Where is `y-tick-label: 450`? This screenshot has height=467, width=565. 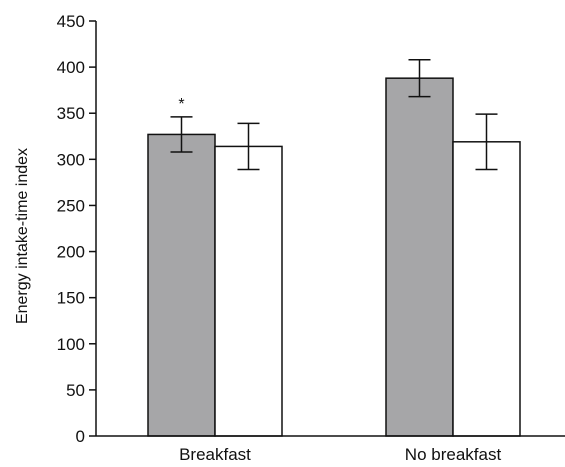 y-tick-label: 450 is located at coordinates (71, 21).